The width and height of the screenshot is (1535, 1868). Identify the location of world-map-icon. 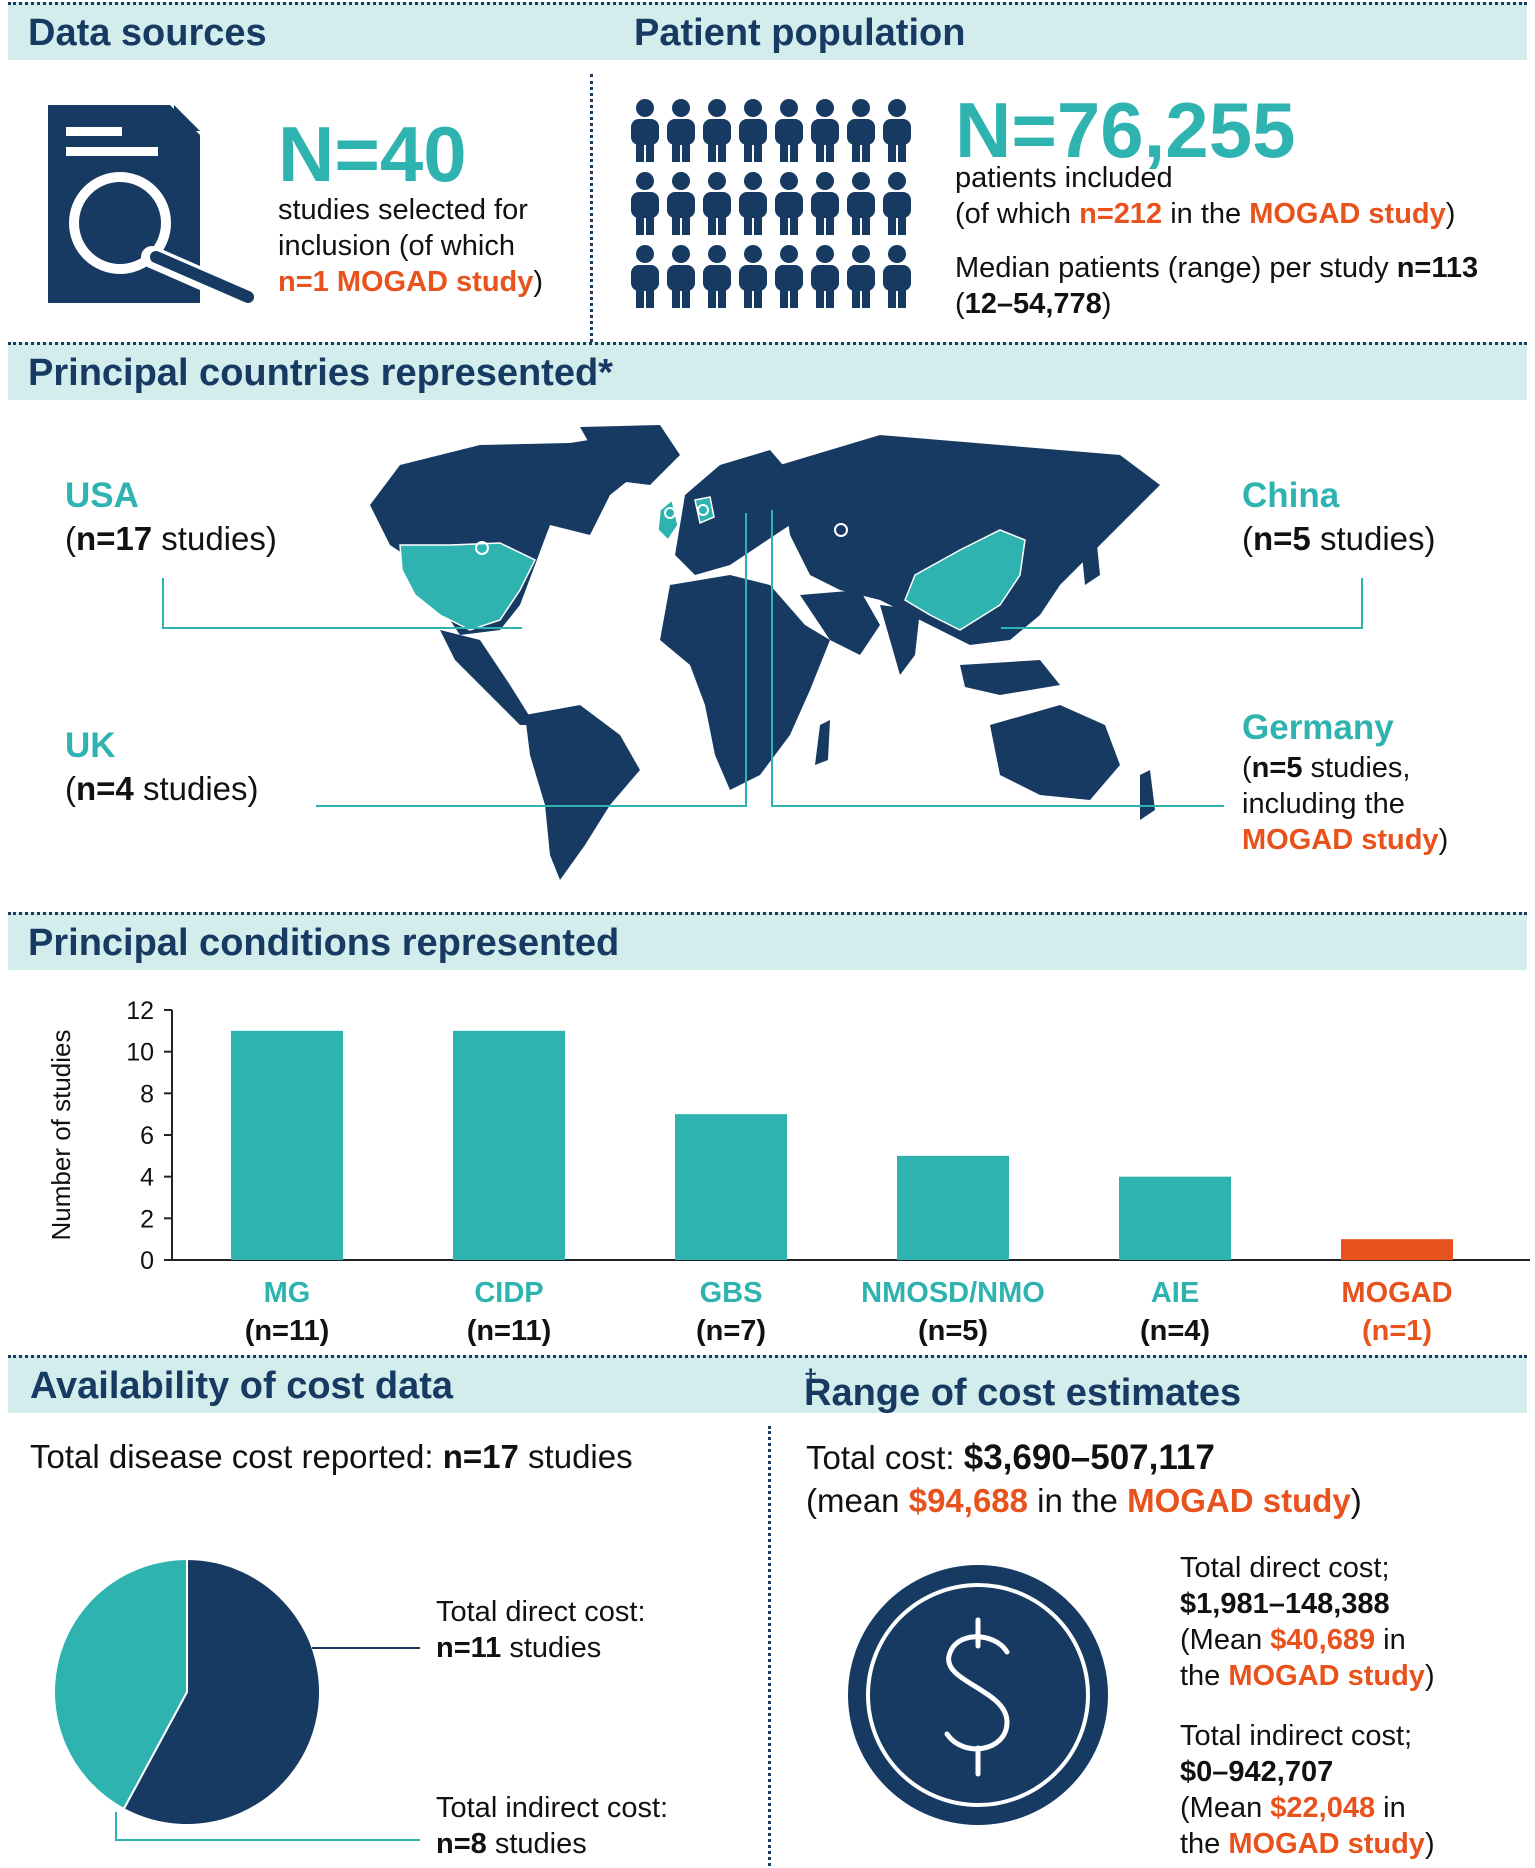
(765, 652).